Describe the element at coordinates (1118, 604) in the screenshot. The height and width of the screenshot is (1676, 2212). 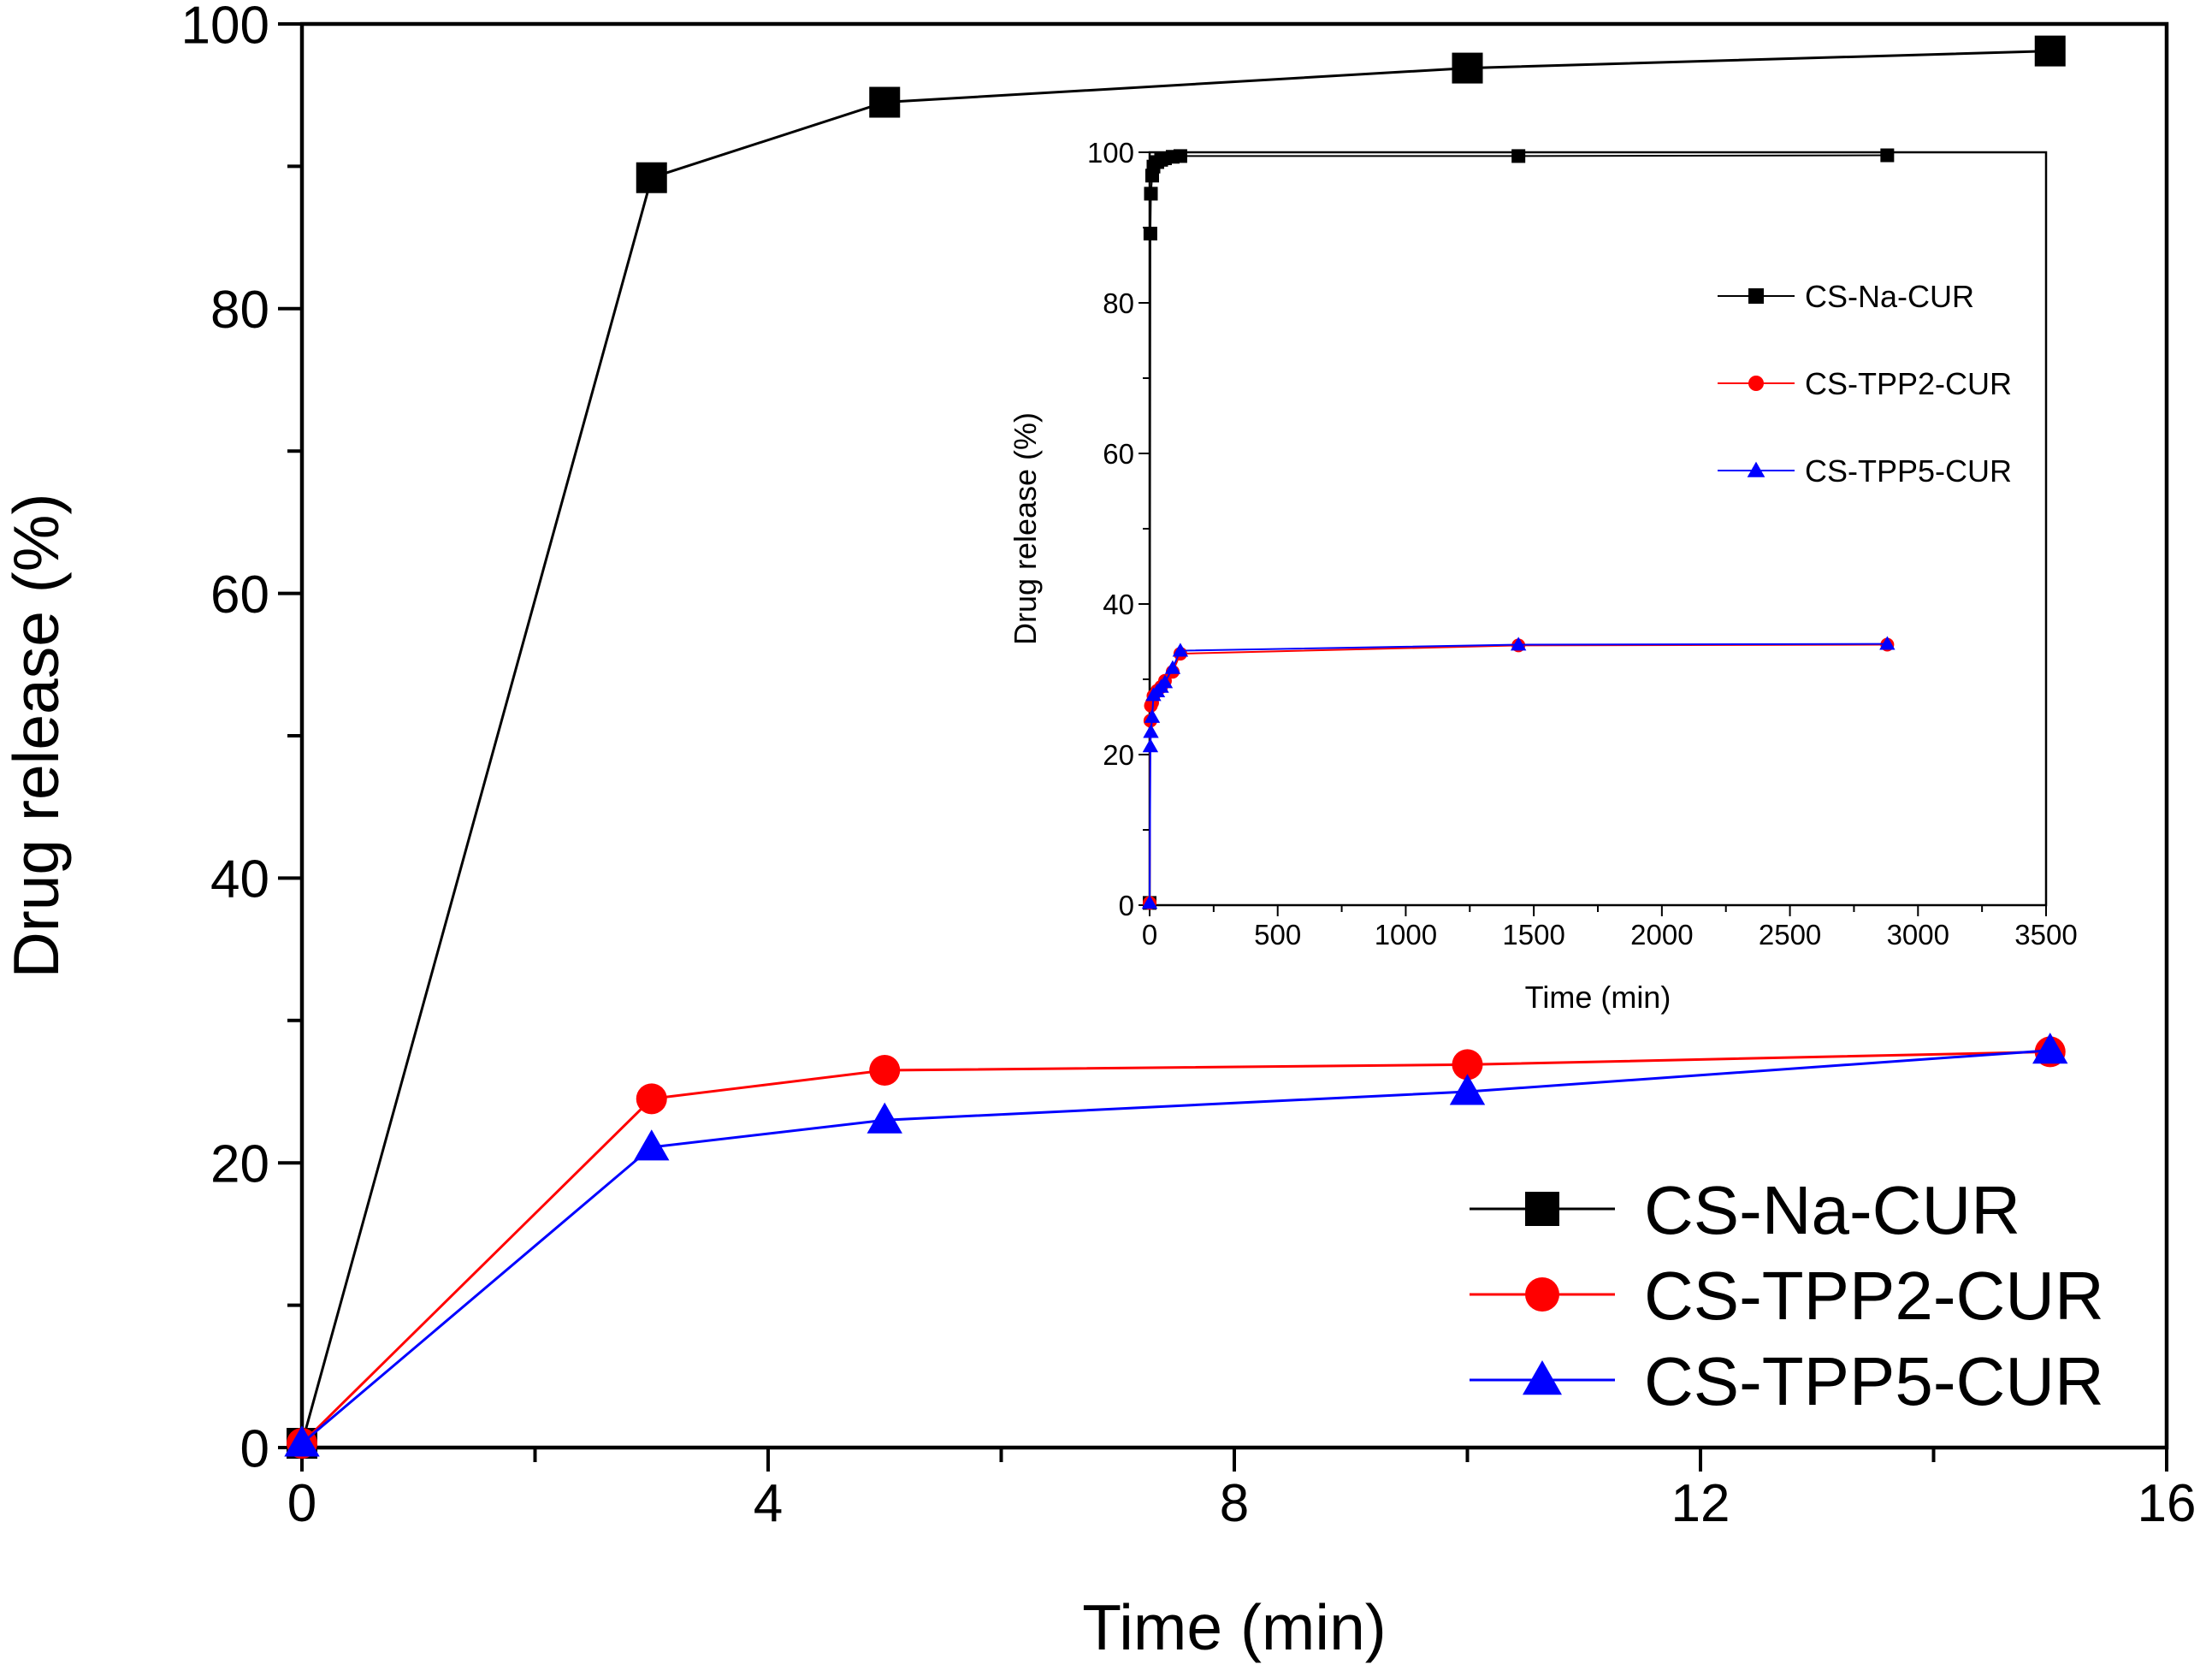
I see `inset-y-tick-label: 40` at that location.